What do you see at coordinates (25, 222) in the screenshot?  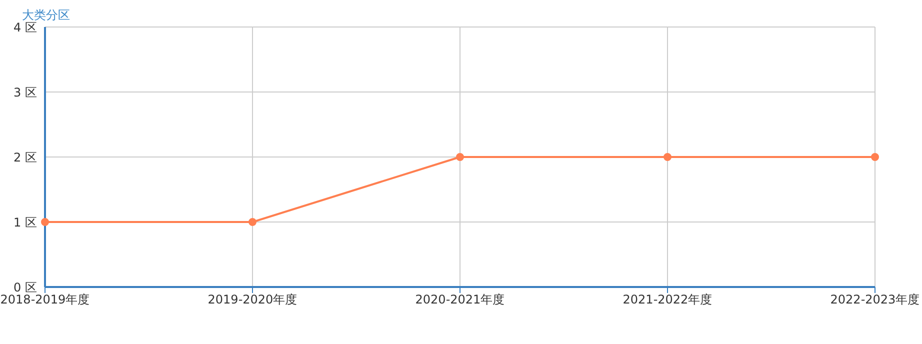 I see `y-tick-label: 1 区` at bounding box center [25, 222].